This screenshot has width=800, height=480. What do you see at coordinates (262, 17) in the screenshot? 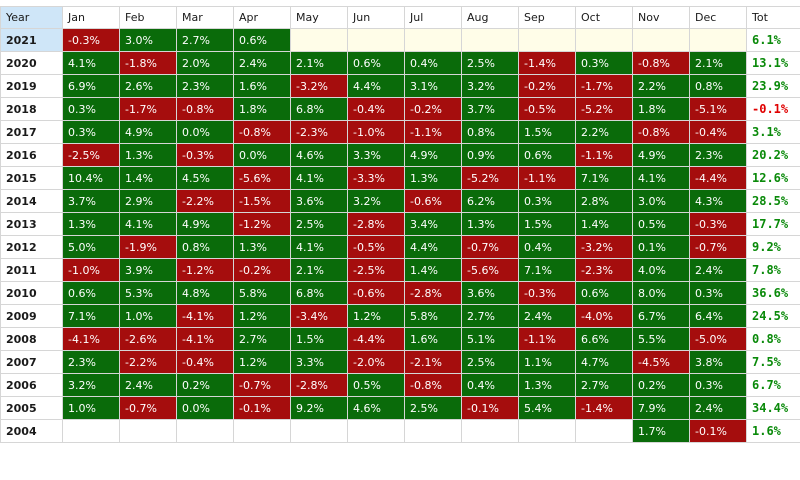
I see `column-header-apr: Apr` at bounding box center [262, 17].